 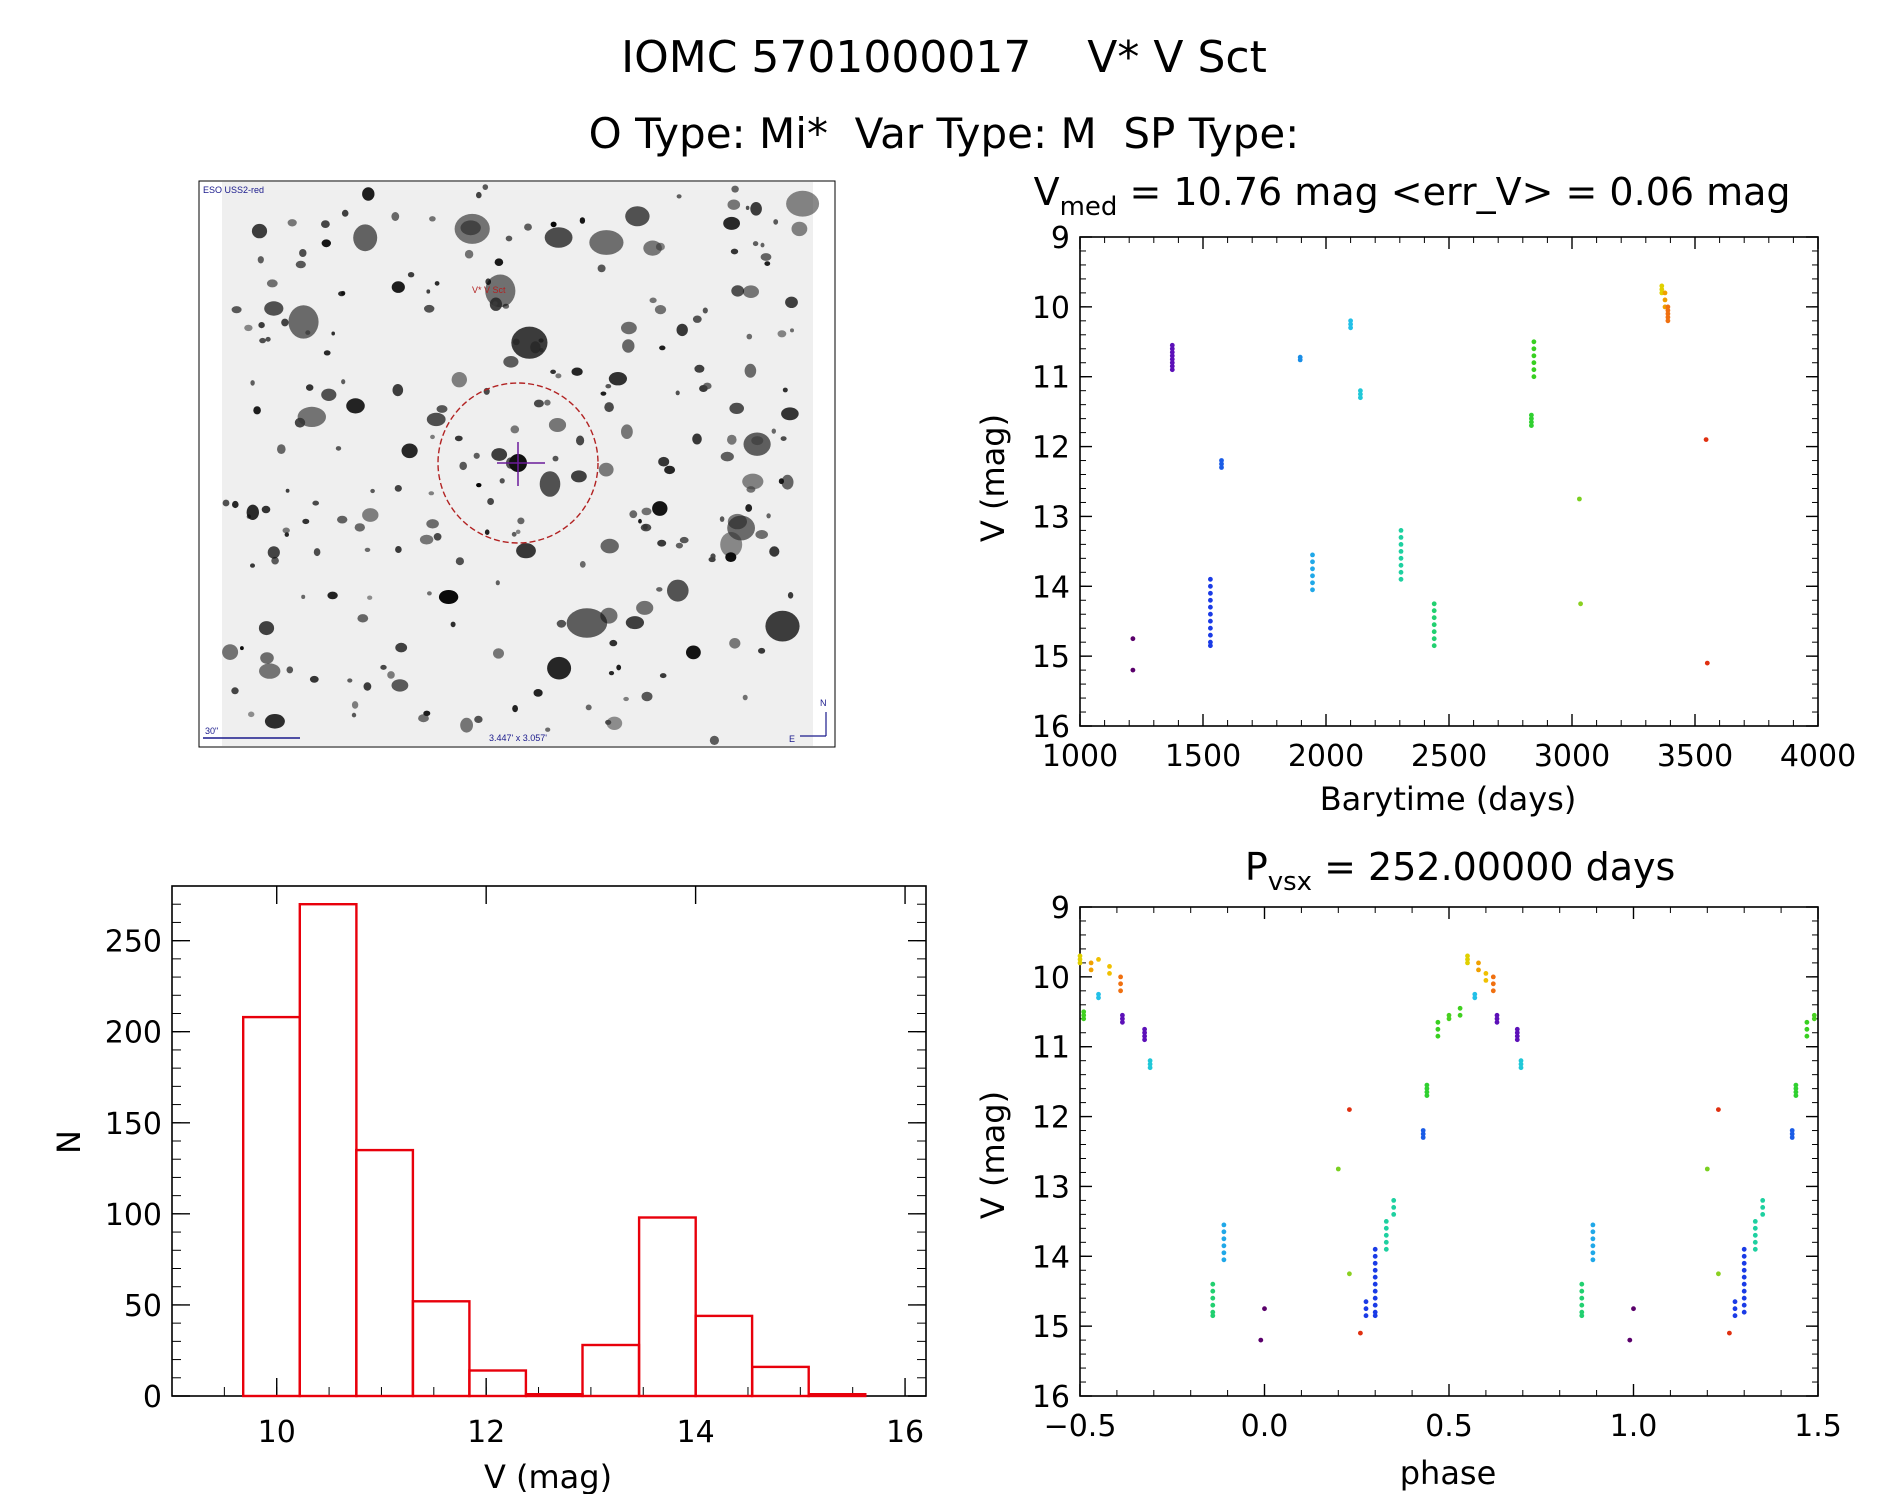 I want to click on phased-ytick-label: 16, so click(x=1051, y=1397).